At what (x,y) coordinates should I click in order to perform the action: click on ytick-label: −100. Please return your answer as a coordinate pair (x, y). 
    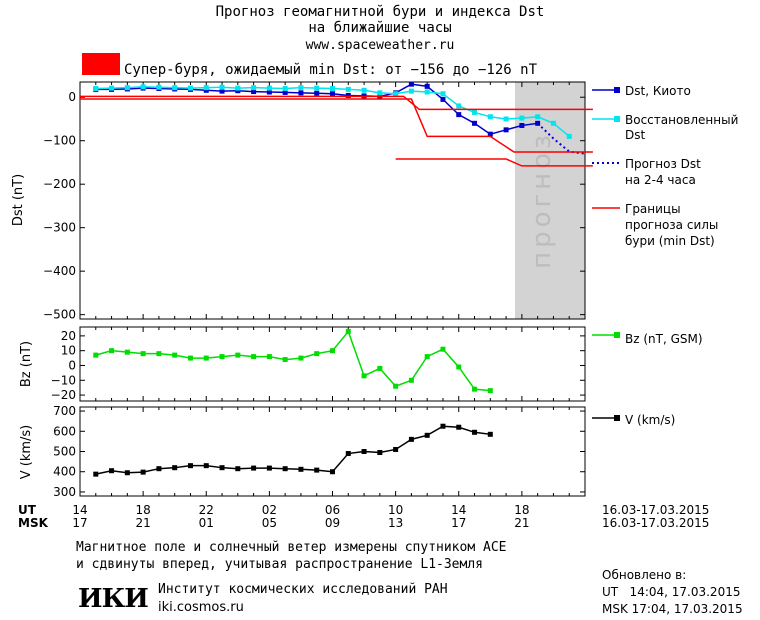
    Looking at the image, I should click on (59, 141).